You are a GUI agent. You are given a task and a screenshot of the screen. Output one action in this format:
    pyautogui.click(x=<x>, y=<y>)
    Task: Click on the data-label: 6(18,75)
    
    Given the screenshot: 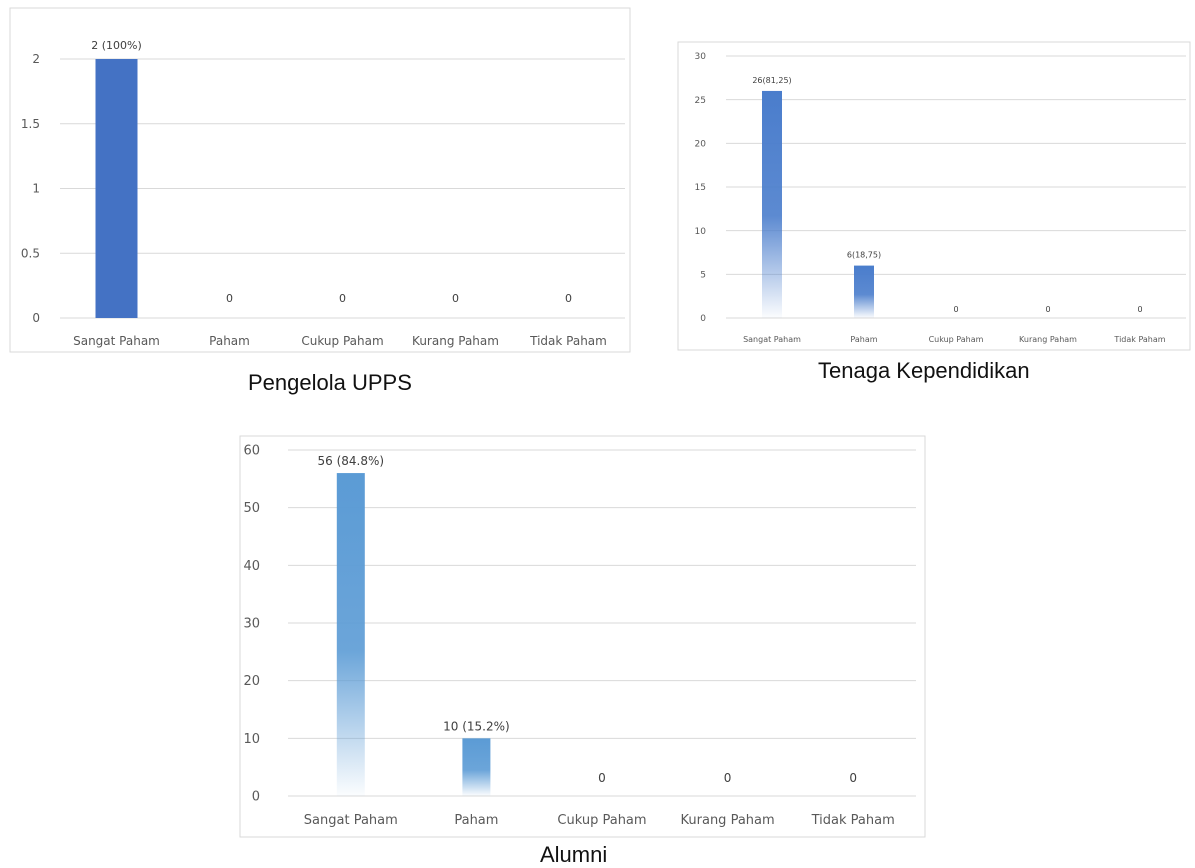 What is the action you would take?
    pyautogui.click(x=864, y=255)
    